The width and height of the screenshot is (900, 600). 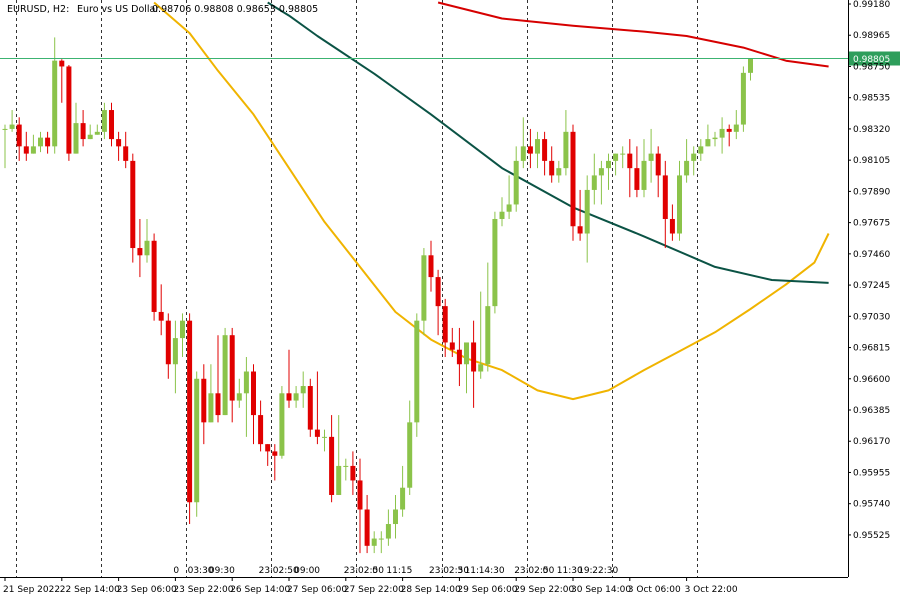 What do you see at coordinates (871, 317) in the screenshot?
I see `price-tick-label-10: 0.97030` at bounding box center [871, 317].